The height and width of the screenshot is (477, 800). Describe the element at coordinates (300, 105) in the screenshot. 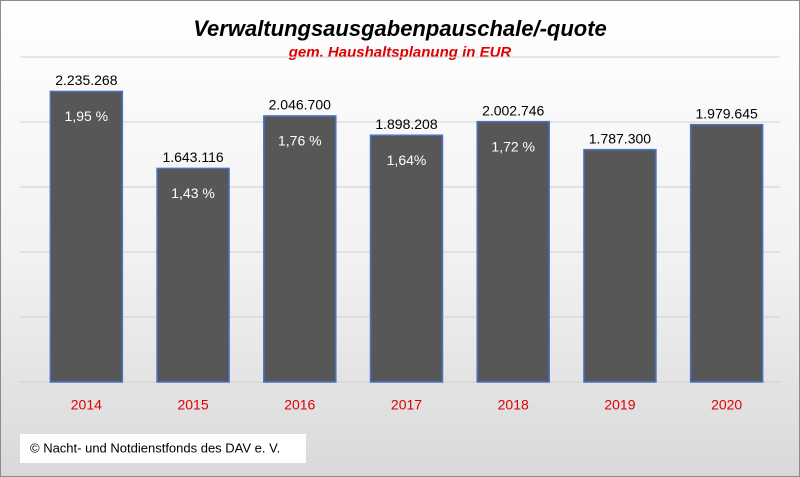

I see `value-label: 2.046.700` at that location.